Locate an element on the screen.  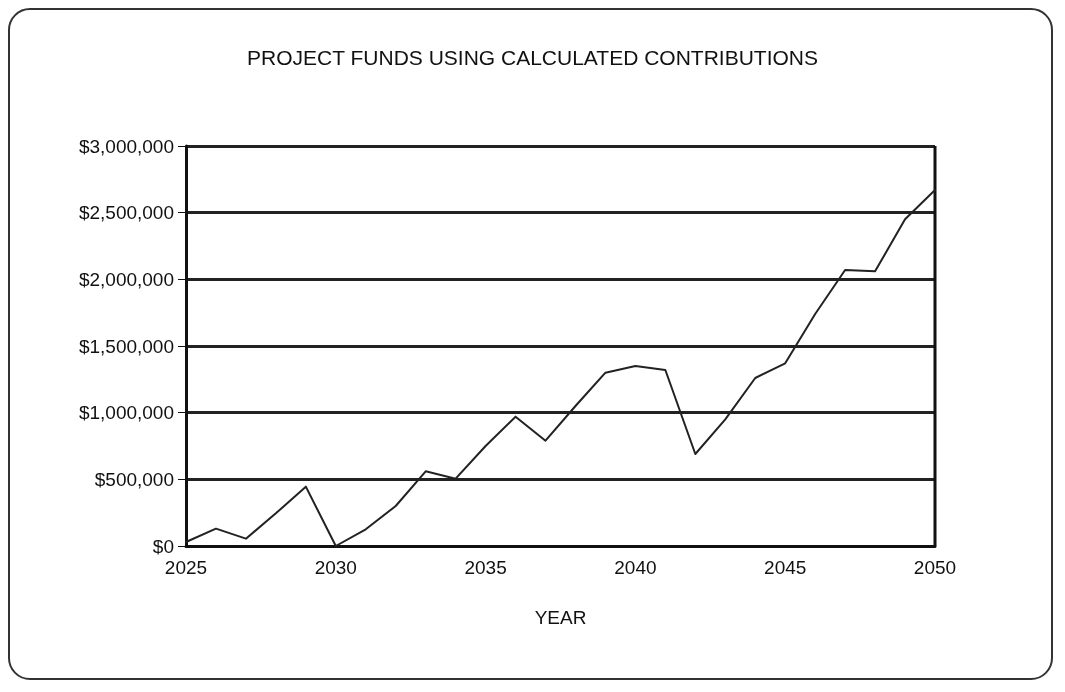
x-axis-title: YEAR is located at coordinates (560, 617).